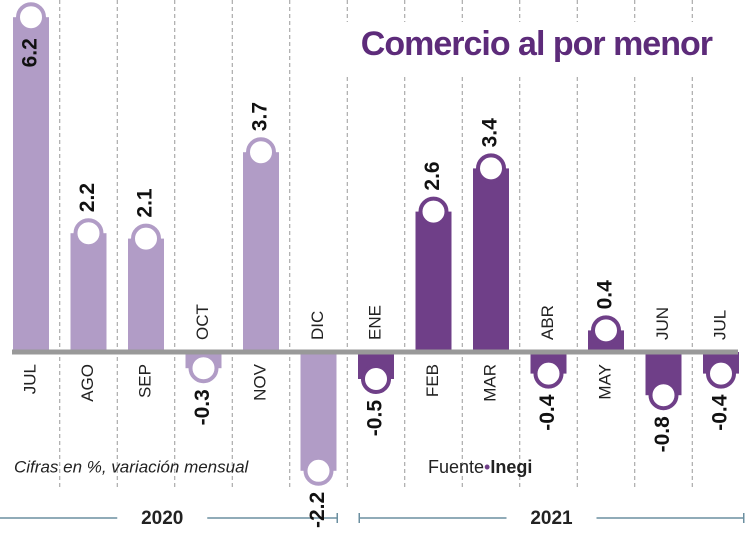 The height and width of the screenshot is (534, 750). Describe the element at coordinates (662, 323) in the screenshot. I see `x-tick-label: JUN` at that location.